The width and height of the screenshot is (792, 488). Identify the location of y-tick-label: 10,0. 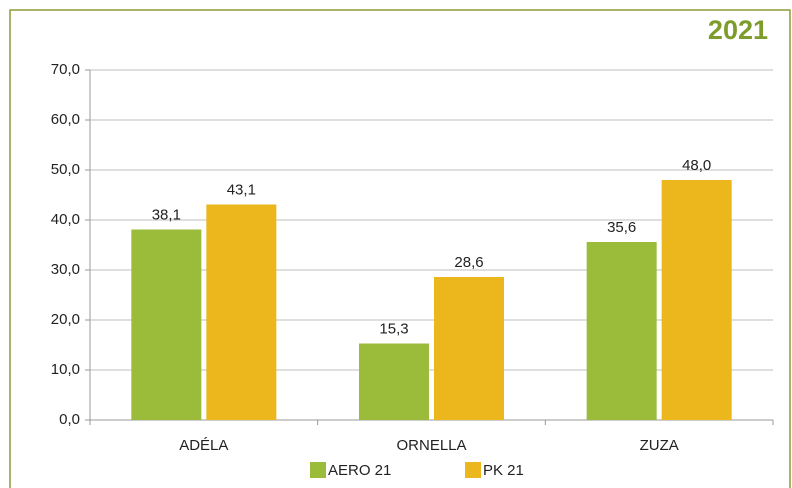
(65, 369).